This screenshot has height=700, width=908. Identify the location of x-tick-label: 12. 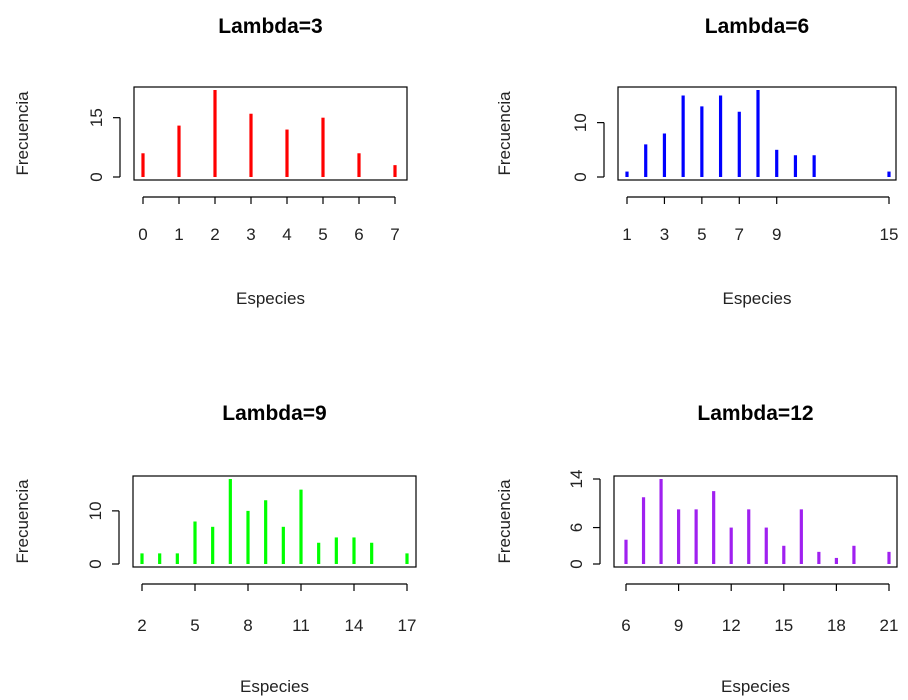
(731, 625).